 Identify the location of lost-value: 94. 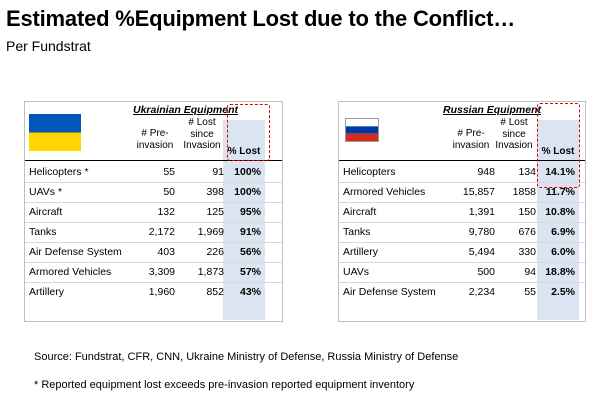
(530, 272).